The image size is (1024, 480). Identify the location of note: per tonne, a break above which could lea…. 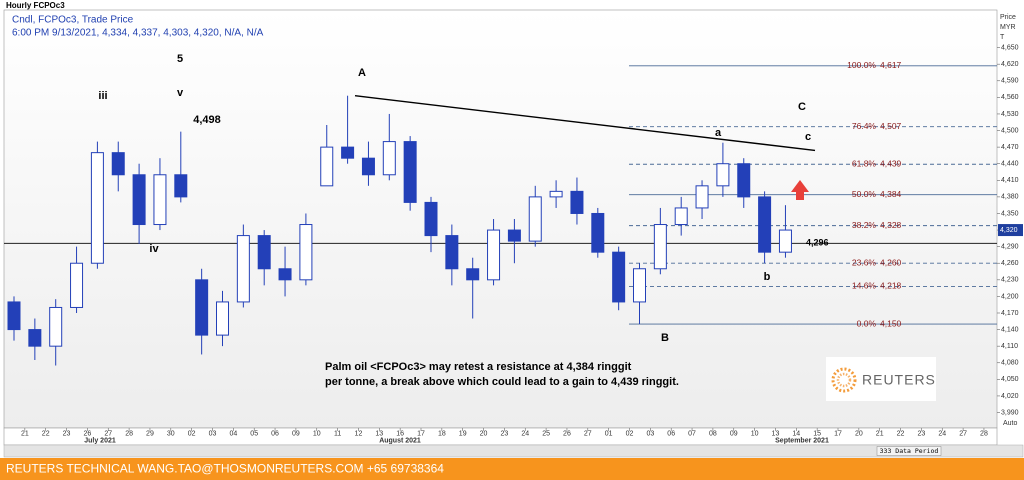
(502, 382).